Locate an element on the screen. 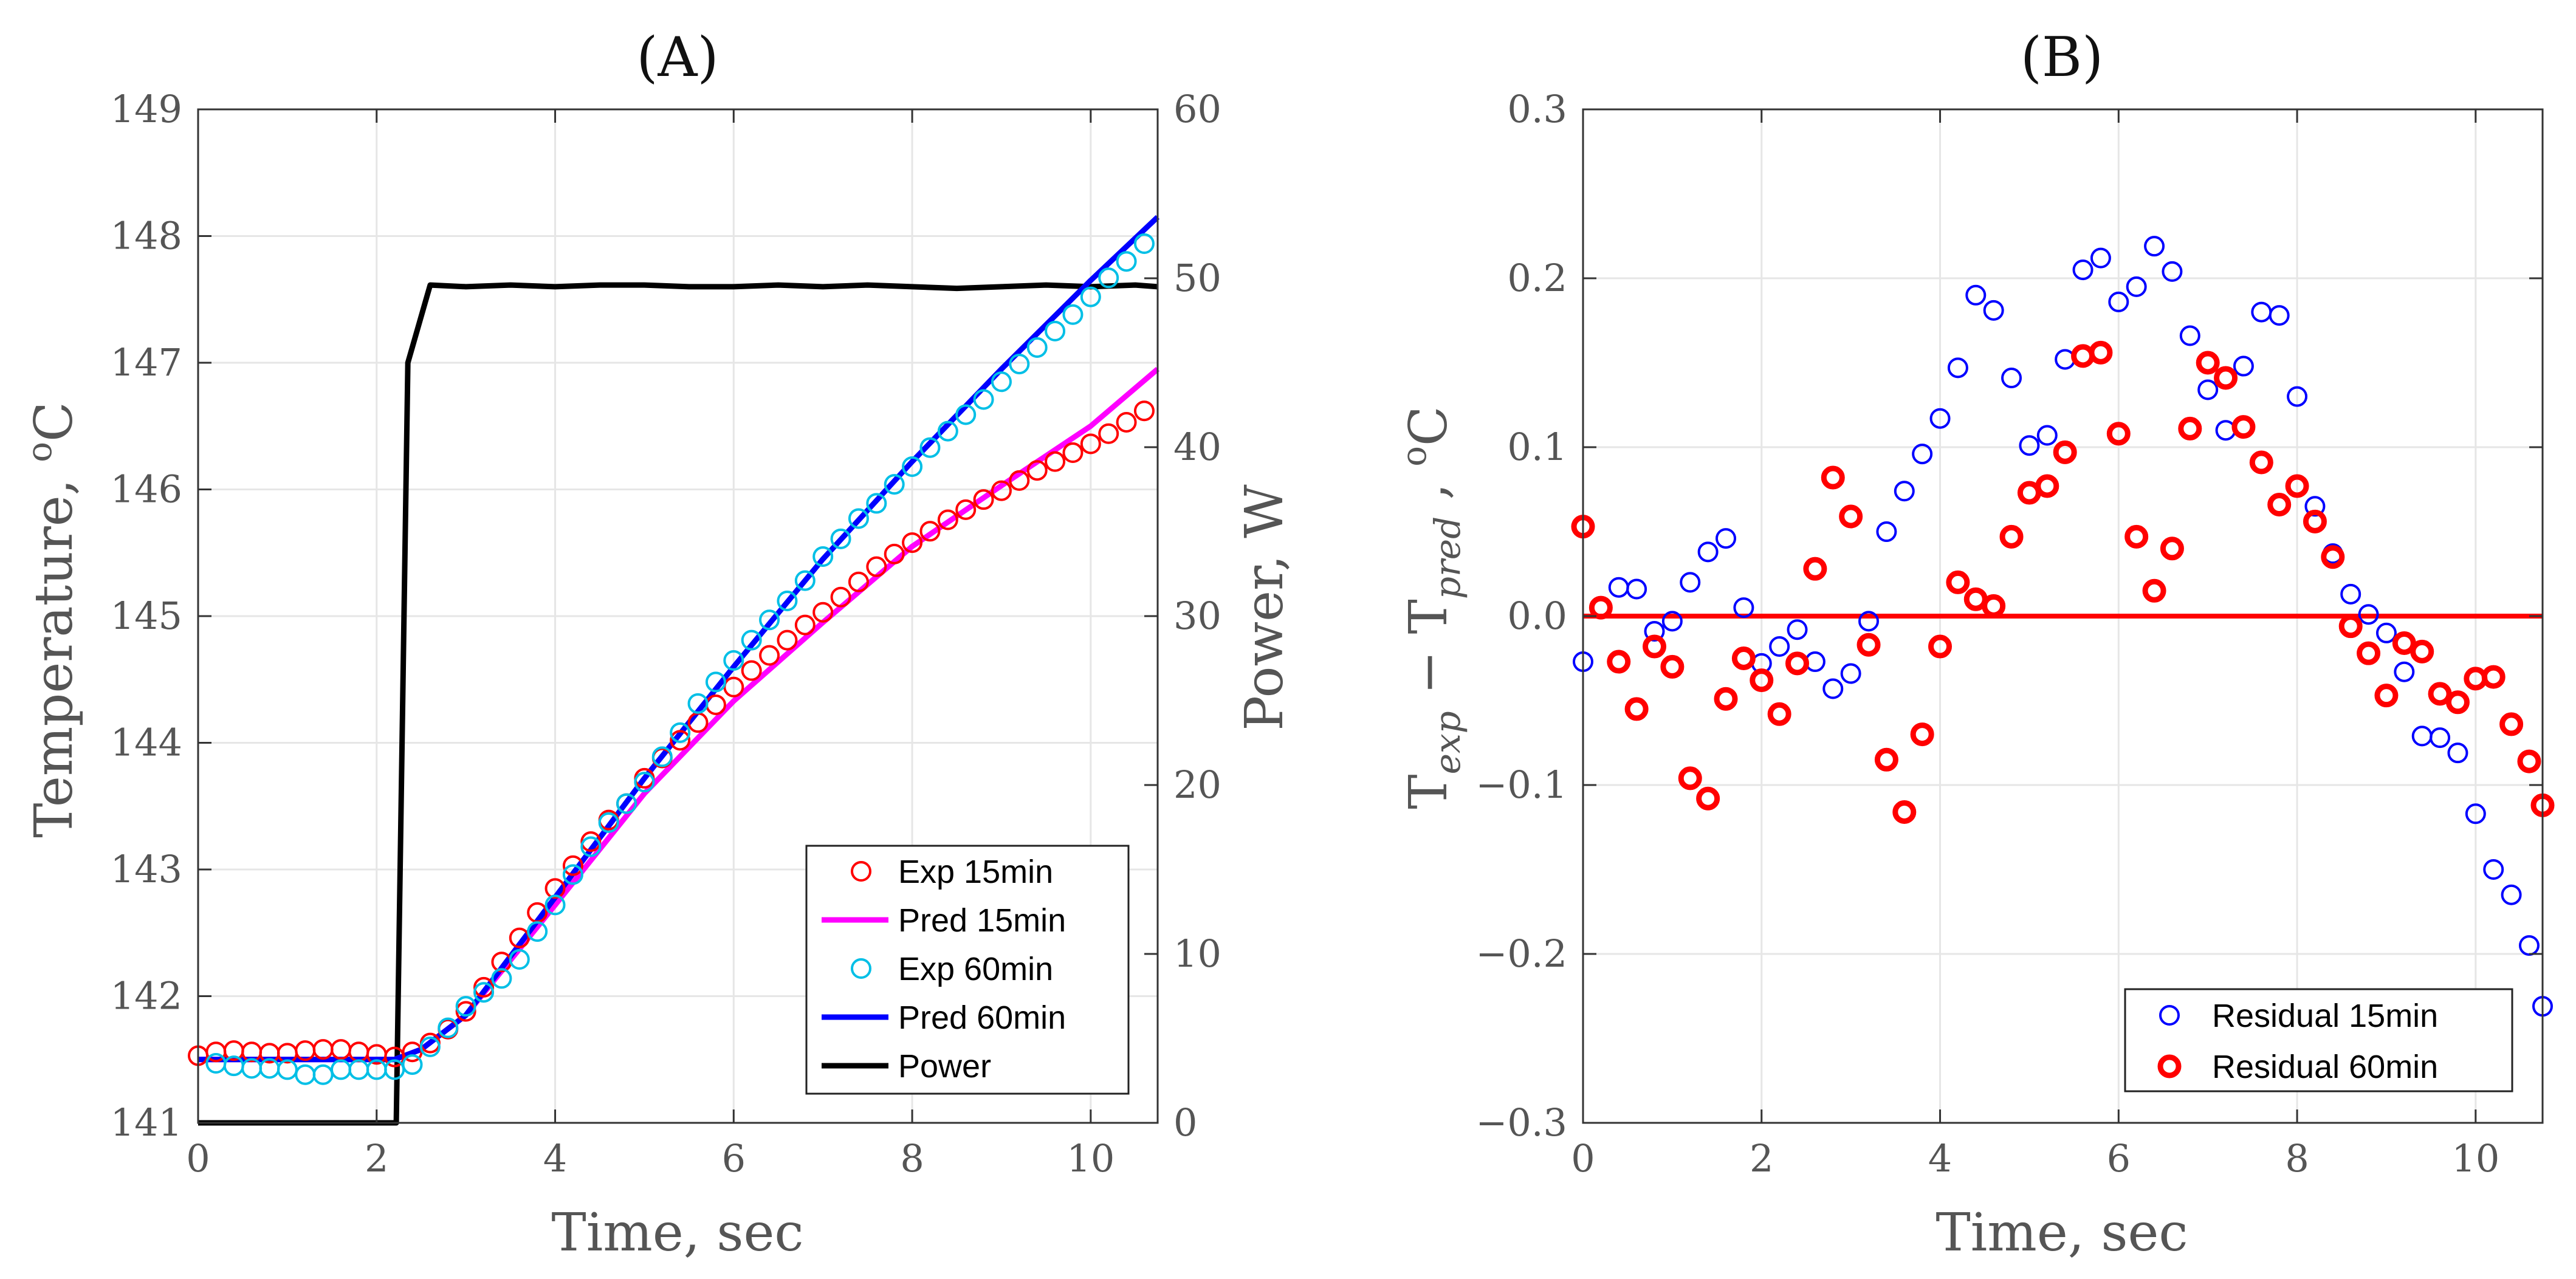  x-tick-label: 8 is located at coordinates (912, 1158).